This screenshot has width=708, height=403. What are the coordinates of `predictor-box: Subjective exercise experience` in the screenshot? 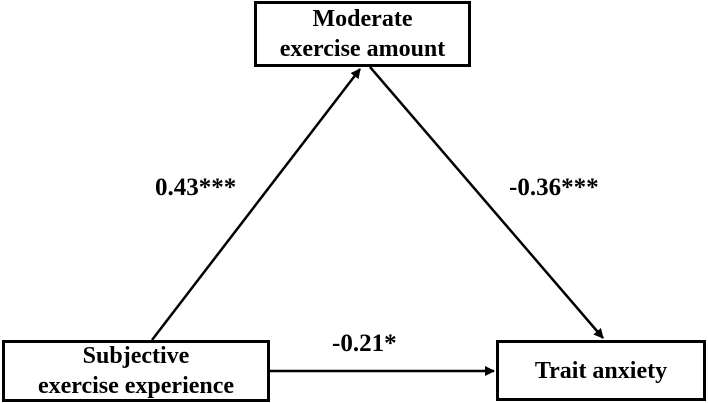 It's located at (136, 371).